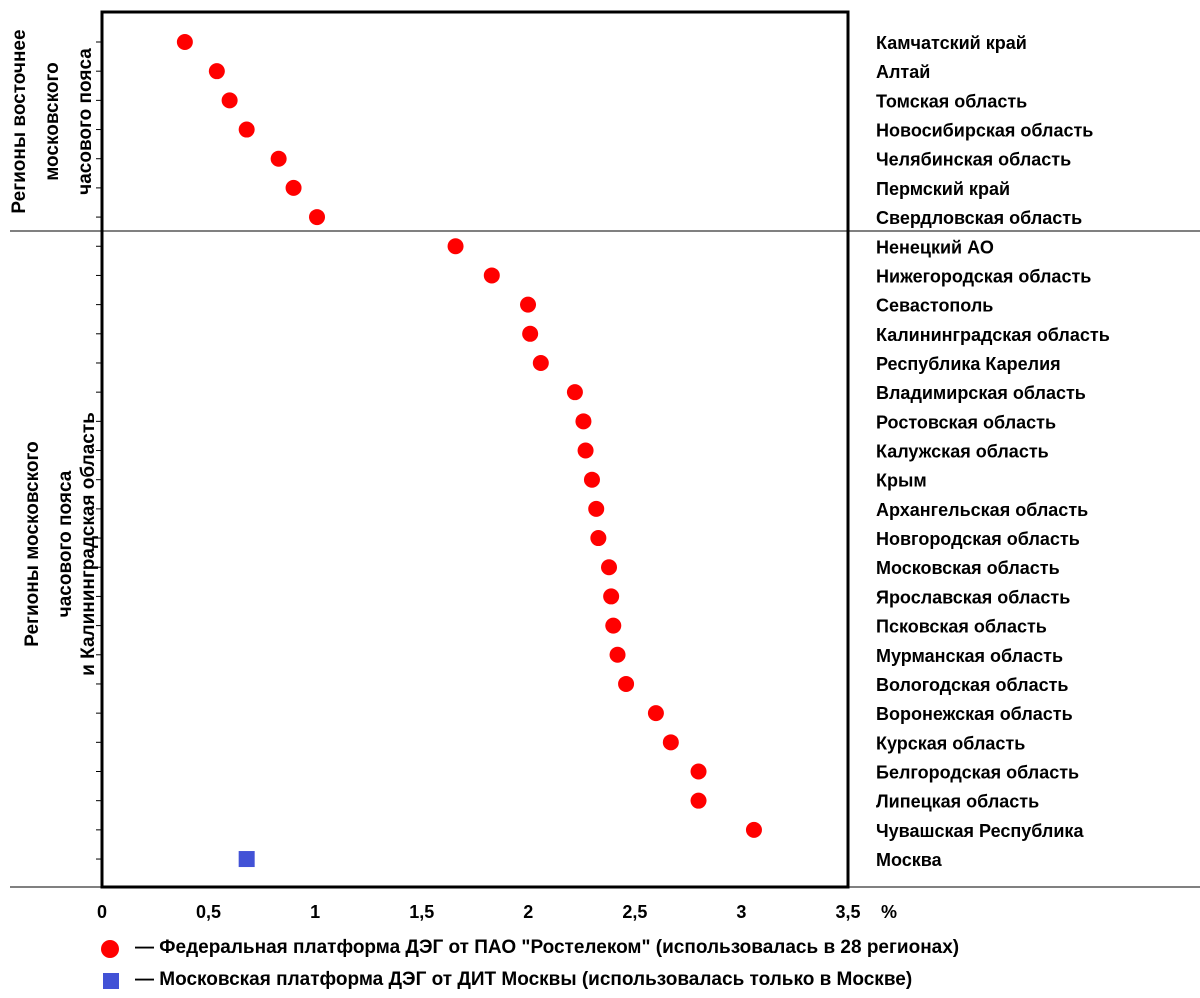 The width and height of the screenshot is (1200, 998). I want to click on legend-square-marker, so click(111, 981).